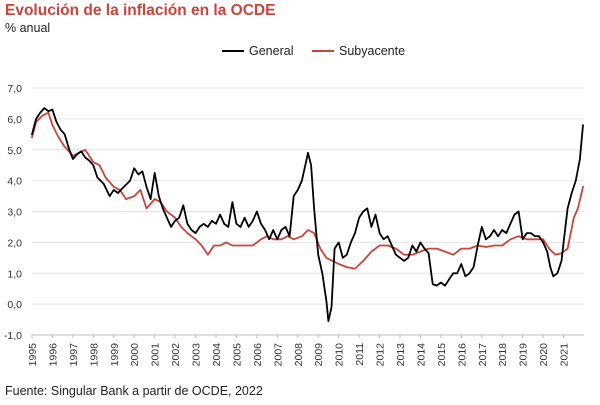  Describe the element at coordinates (258, 355) in the screenshot. I see `x-tick-label: 2006` at that location.